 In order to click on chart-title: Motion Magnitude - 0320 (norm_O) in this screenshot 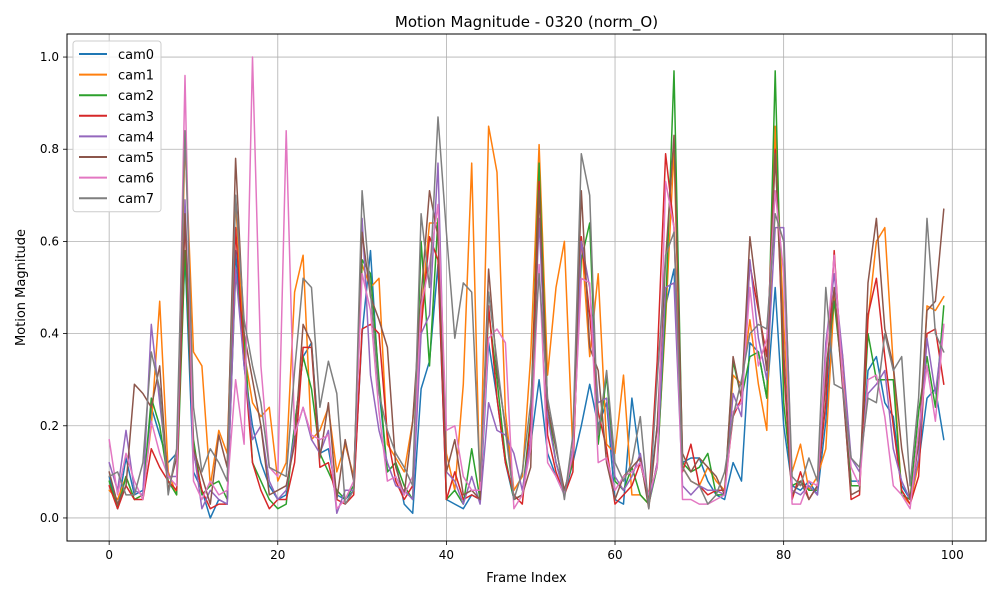, I will do `click(526, 22)`.